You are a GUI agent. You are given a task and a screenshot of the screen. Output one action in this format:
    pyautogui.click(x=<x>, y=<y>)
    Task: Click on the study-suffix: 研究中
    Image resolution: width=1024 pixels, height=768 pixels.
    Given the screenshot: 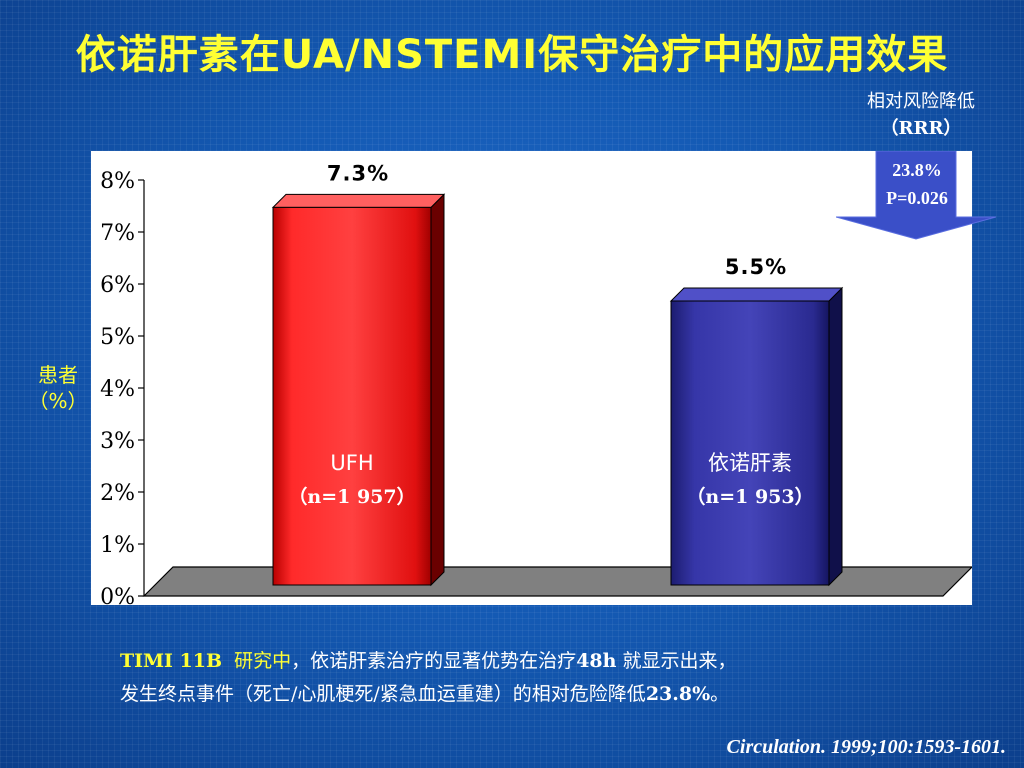 What is the action you would take?
    pyautogui.click(x=256, y=661)
    